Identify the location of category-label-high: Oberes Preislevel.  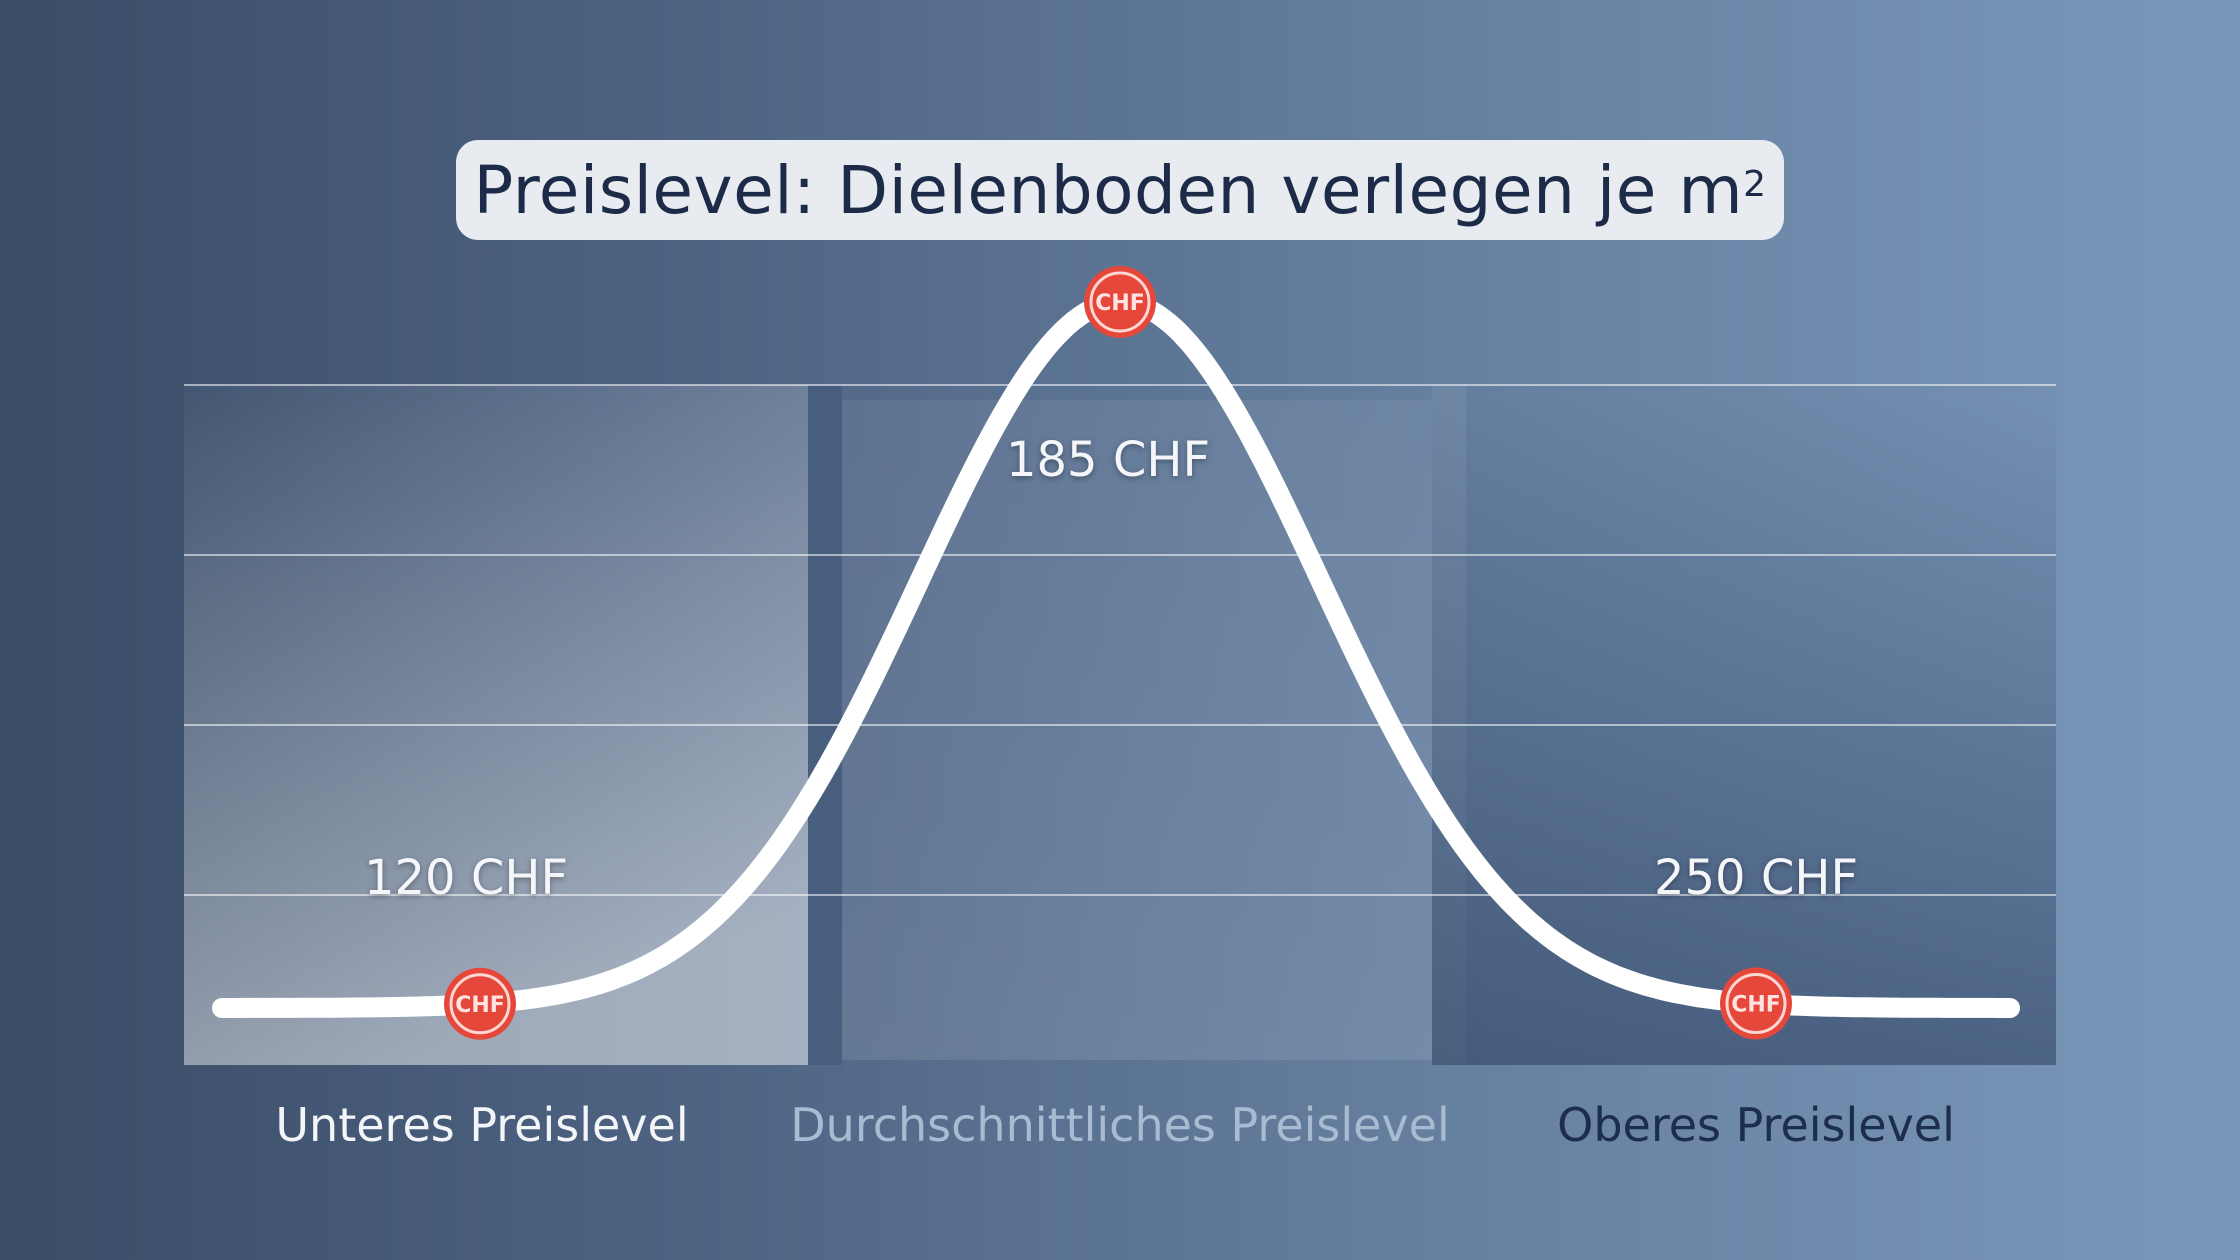
(1756, 1125).